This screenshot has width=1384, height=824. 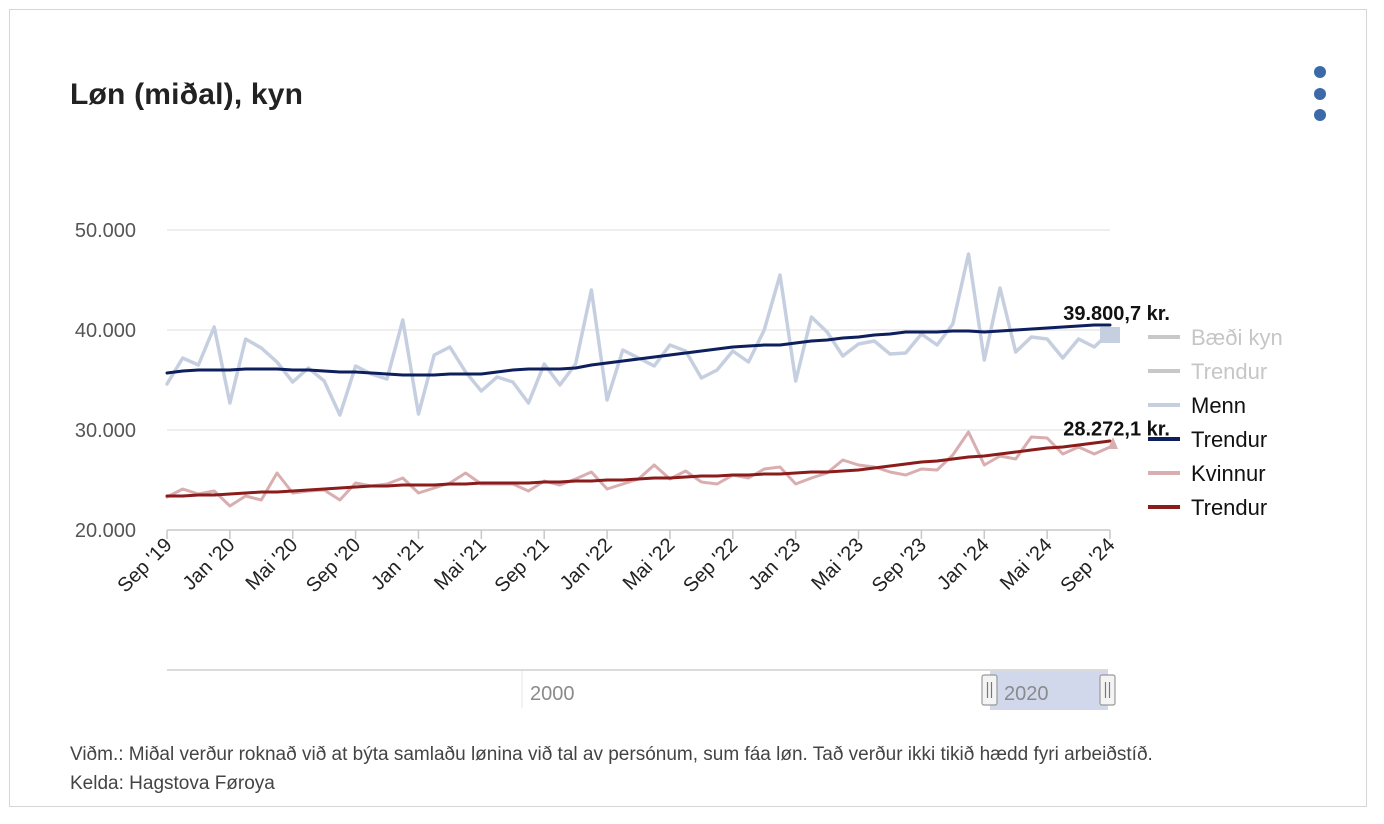 What do you see at coordinates (641, 689) in the screenshot?
I see `range-navigator: 2000 2020` at bounding box center [641, 689].